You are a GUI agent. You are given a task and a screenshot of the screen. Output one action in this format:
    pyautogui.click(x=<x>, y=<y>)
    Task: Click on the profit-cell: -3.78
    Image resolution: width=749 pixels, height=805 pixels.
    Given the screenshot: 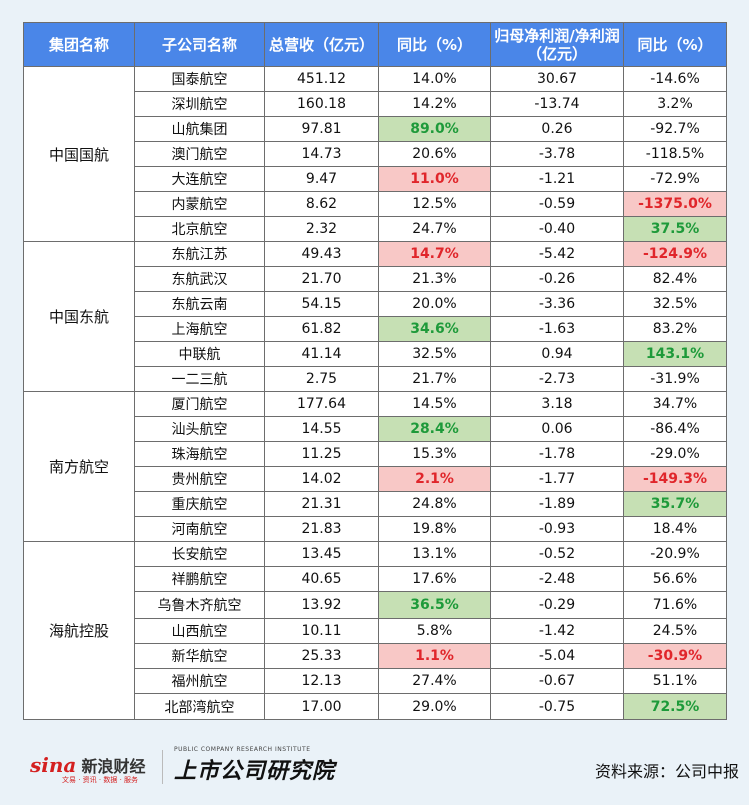 What is the action you would take?
    pyautogui.click(x=557, y=154)
    